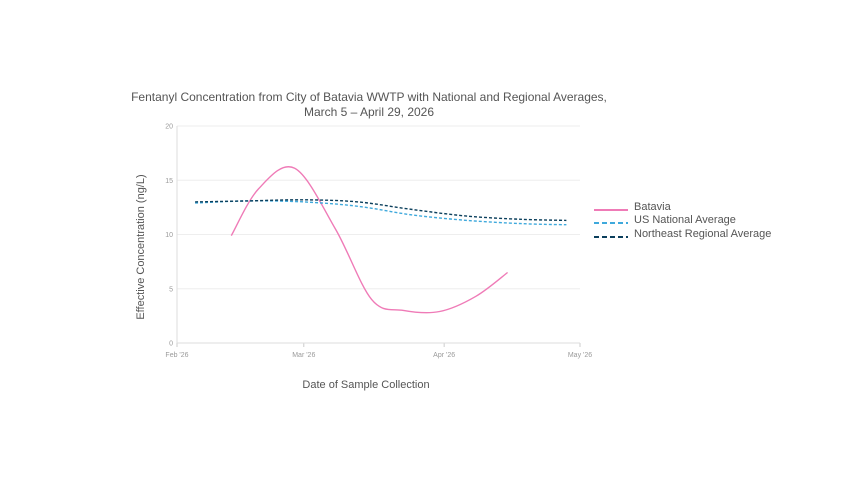 Image resolution: width=846 pixels, height=482 pixels. What do you see at coordinates (303, 355) in the screenshot?
I see `x-tick-label: Mar '26` at bounding box center [303, 355].